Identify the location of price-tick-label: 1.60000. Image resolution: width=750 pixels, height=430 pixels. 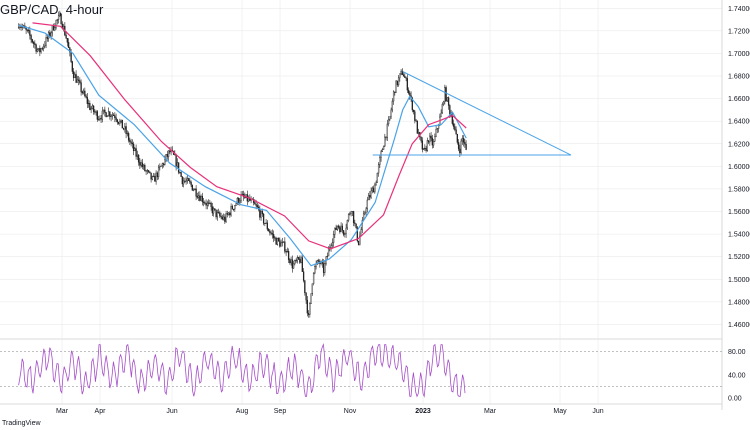
(739, 167).